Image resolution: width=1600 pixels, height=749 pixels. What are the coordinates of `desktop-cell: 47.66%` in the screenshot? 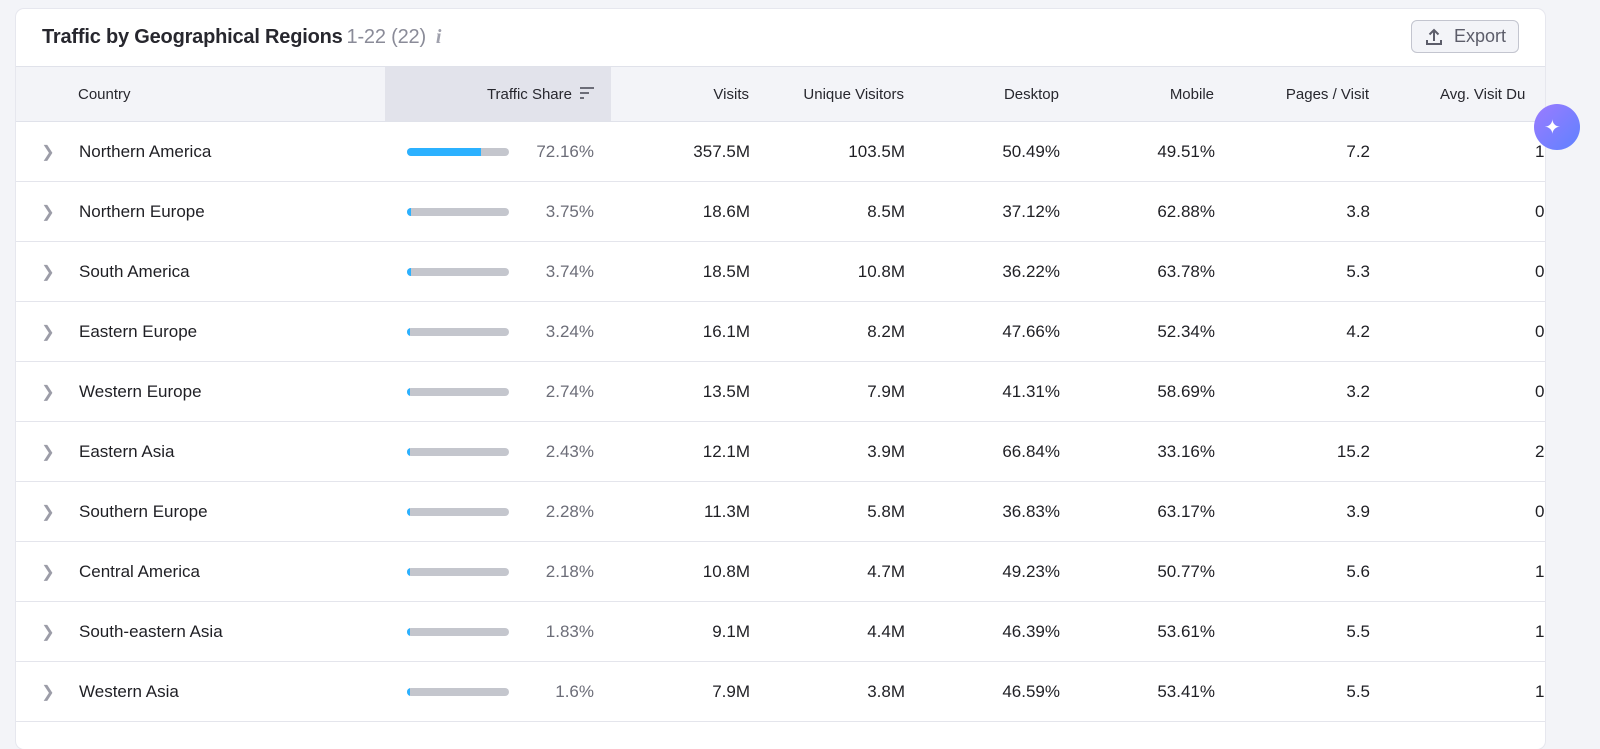 It's located at (982, 331).